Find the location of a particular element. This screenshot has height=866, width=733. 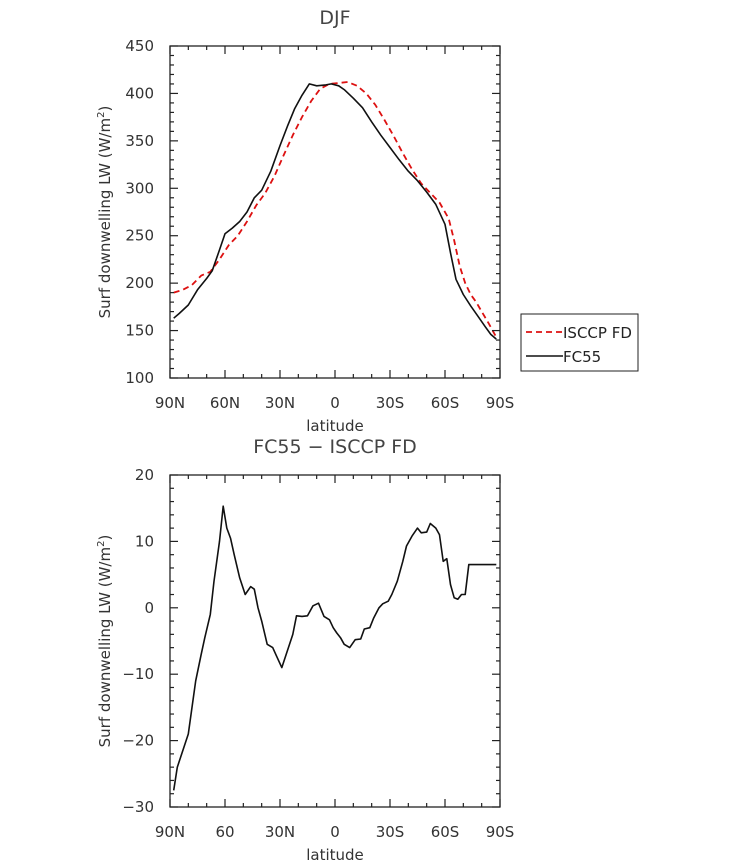

legend-label-fc55: FC55 is located at coordinates (582, 357).